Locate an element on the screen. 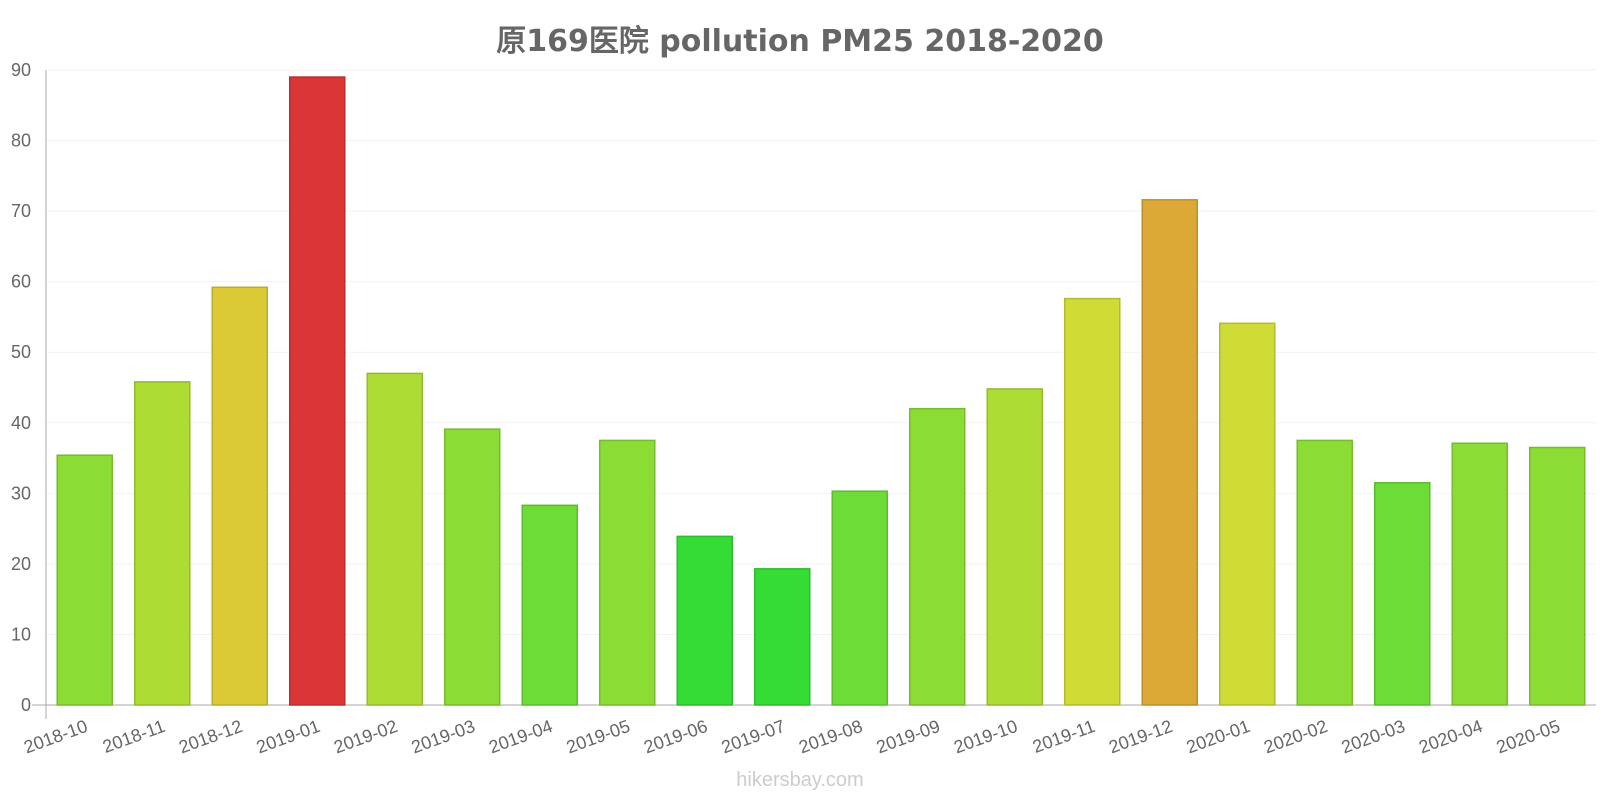  y-tick-label: 0 is located at coordinates (26, 705).